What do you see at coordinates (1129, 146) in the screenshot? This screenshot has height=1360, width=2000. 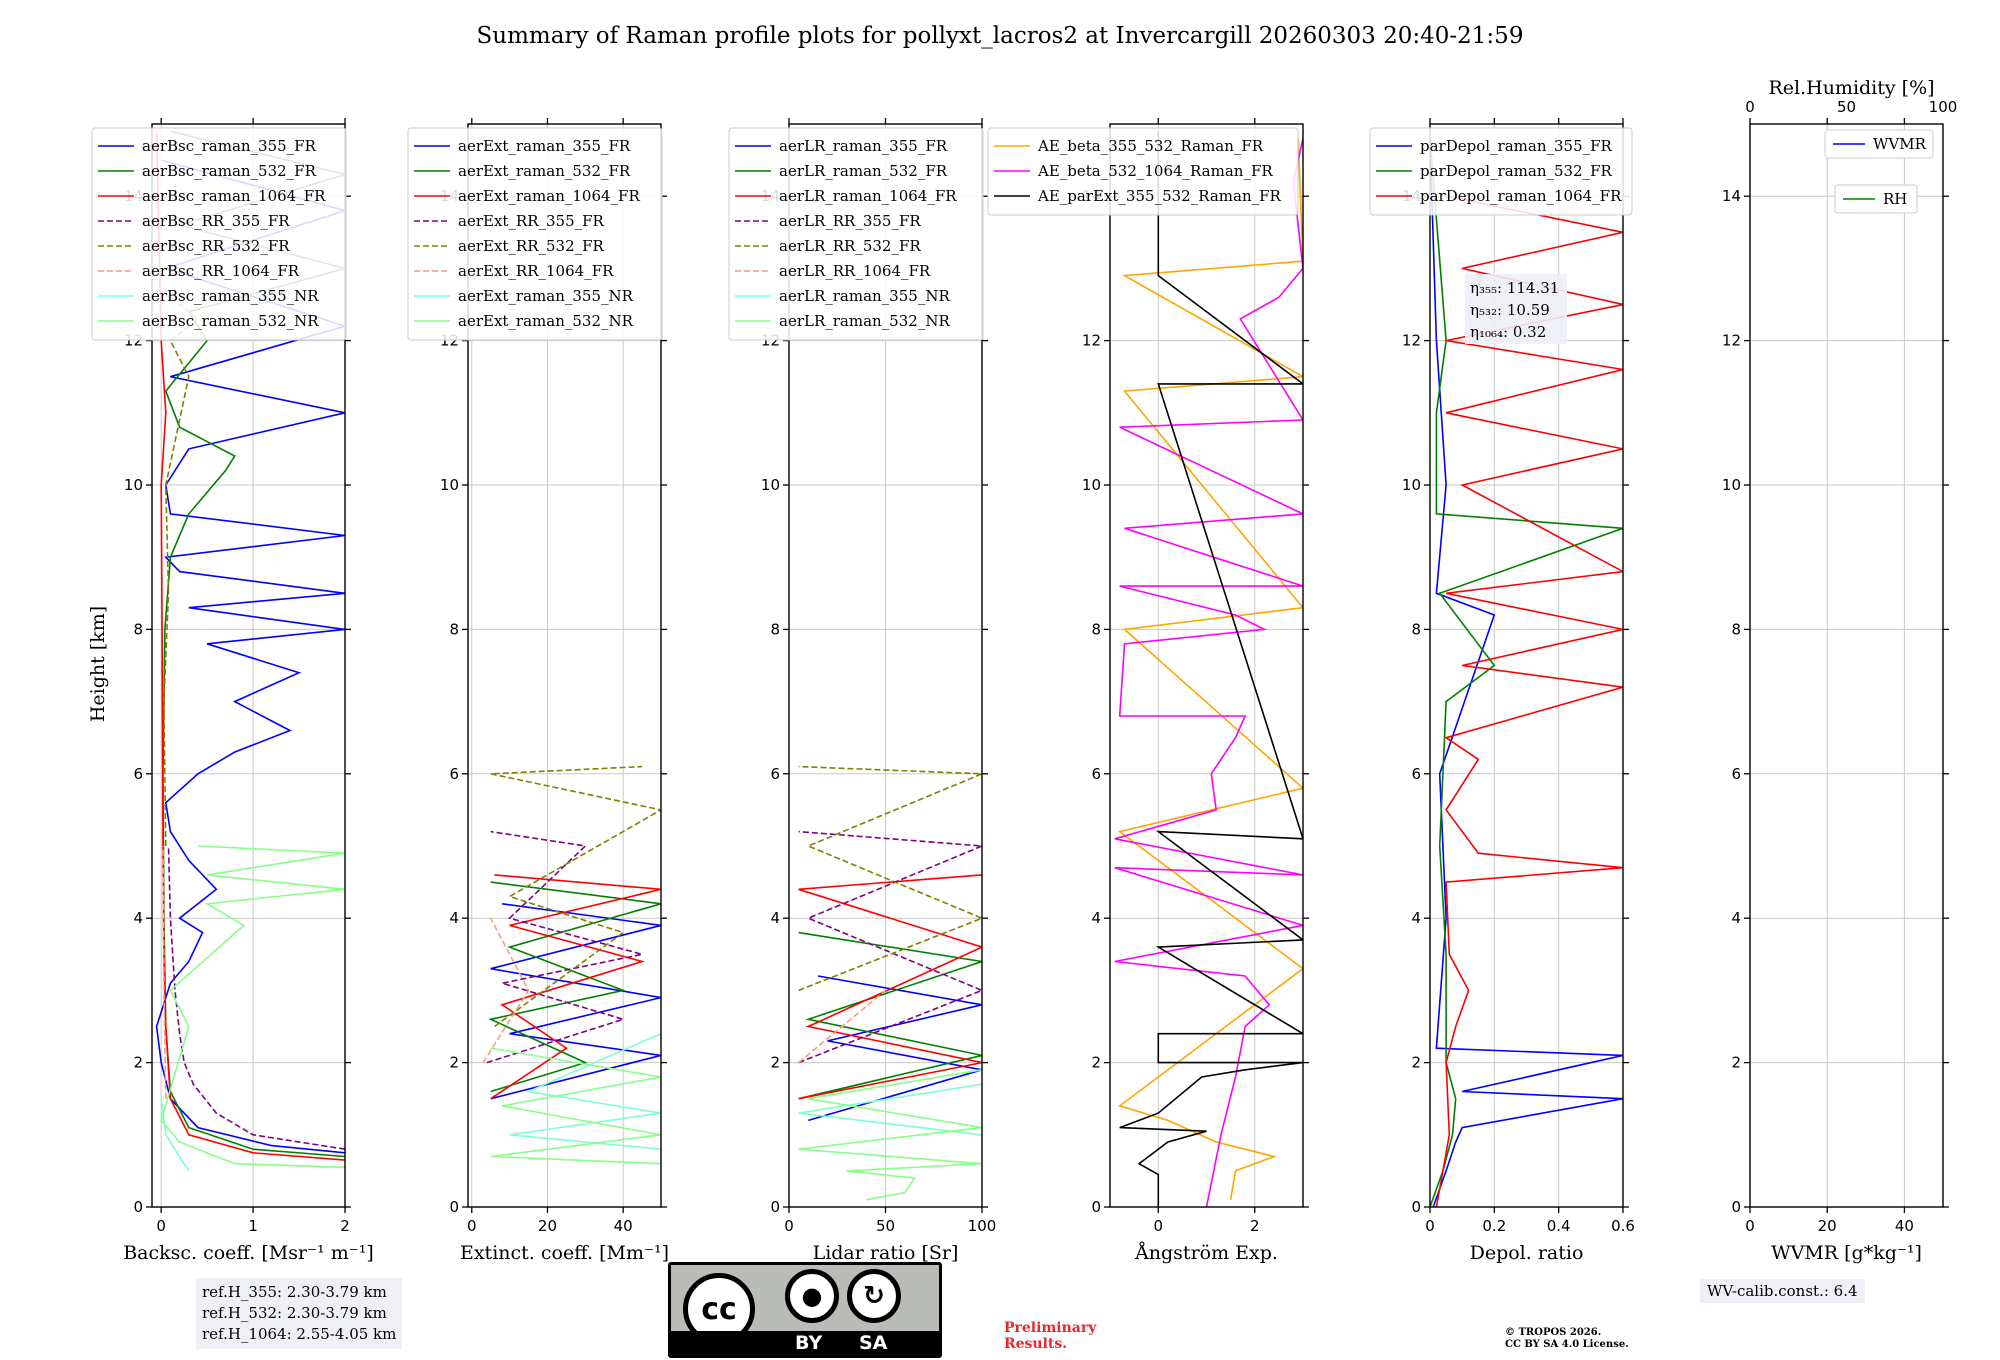 I see `legend-entry-AE_beta_355_532_Raman_FR: AE_beta_355_532_Raman_FR` at bounding box center [1129, 146].